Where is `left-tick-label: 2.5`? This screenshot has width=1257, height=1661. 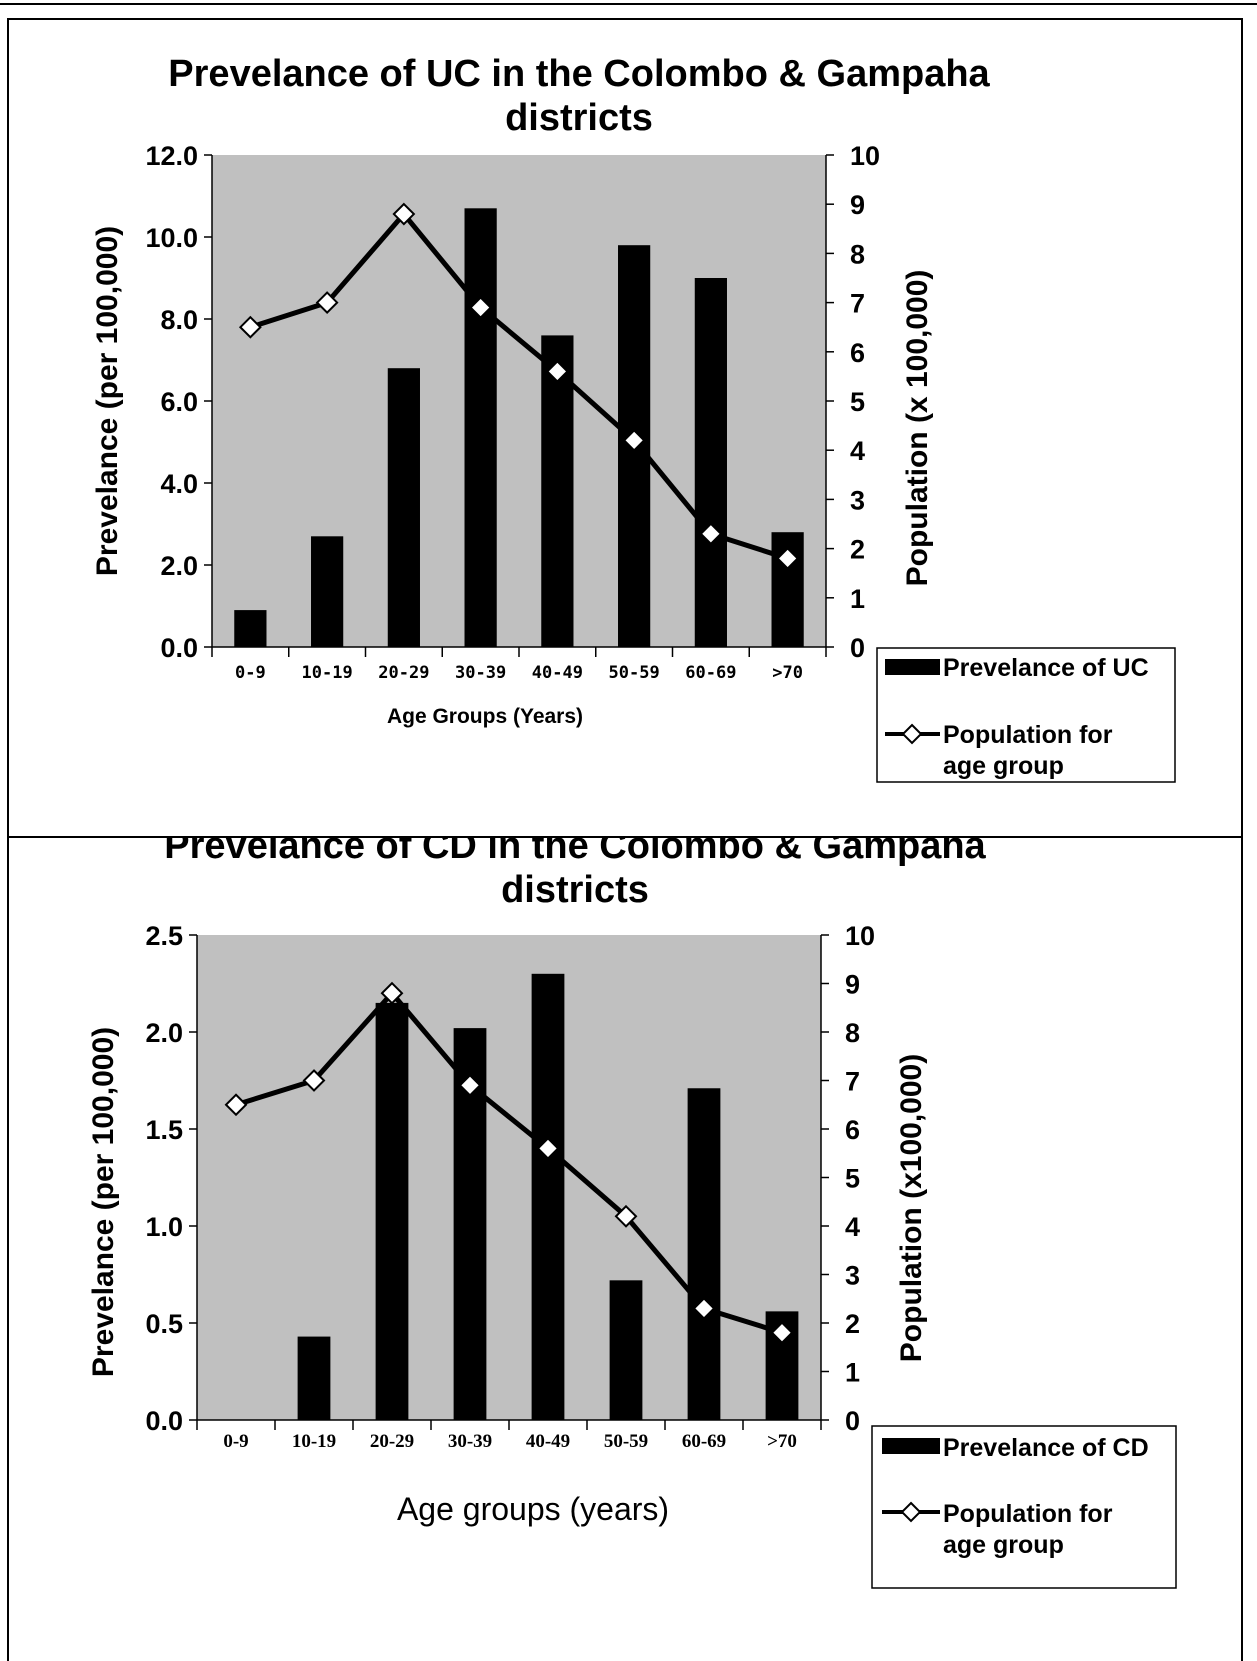 left-tick-label: 2.5 is located at coordinates (164, 936).